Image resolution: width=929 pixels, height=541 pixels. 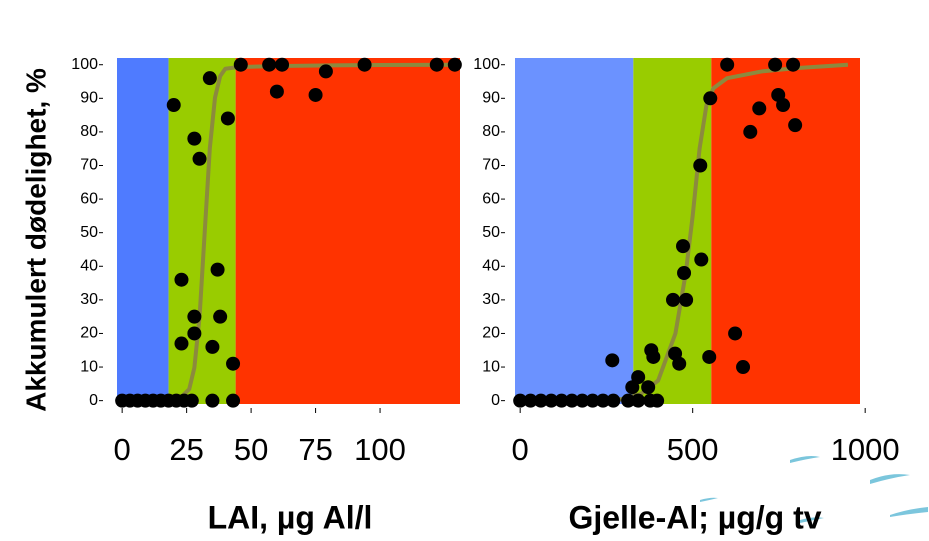 I want to click on x-tick-label: 75, so click(x=315, y=449).